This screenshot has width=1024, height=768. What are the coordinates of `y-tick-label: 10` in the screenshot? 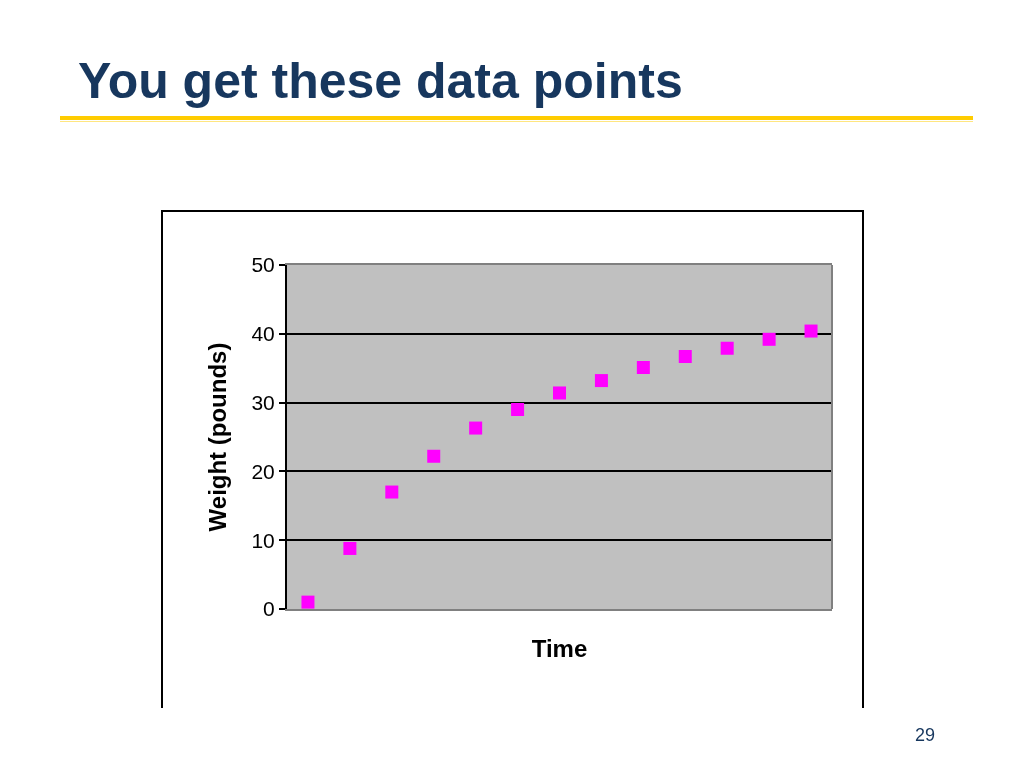 It's located at (263, 540).